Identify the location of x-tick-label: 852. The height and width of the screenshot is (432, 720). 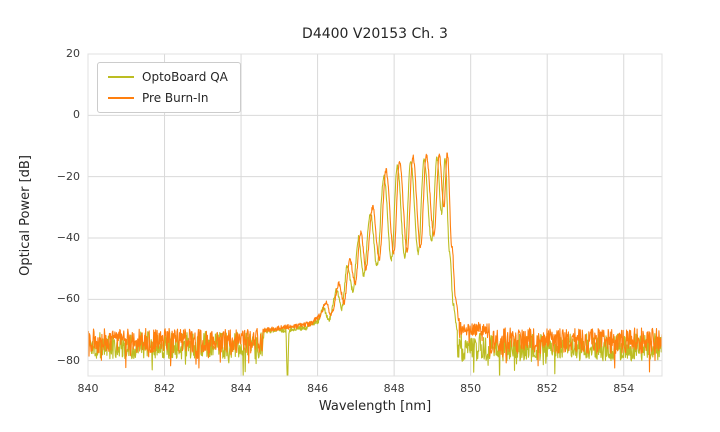
(547, 388).